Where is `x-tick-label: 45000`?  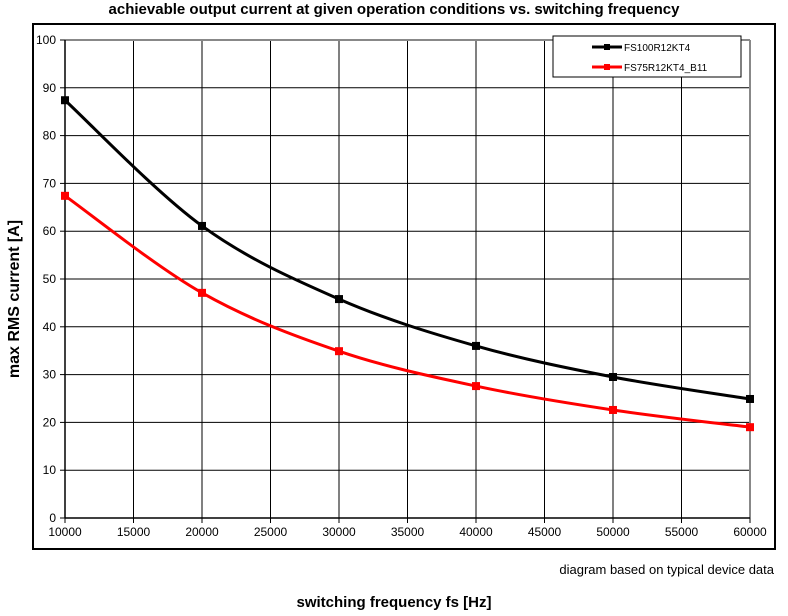
x-tick-label: 45000 is located at coordinates (545, 532).